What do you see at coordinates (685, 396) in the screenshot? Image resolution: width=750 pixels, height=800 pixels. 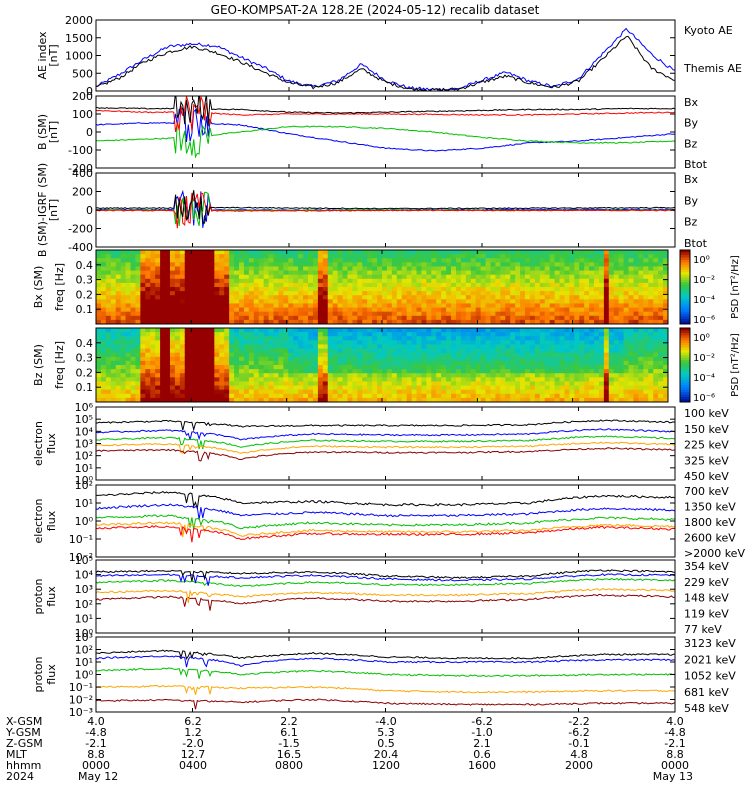 I see `colorbar-segment` at bounding box center [685, 396].